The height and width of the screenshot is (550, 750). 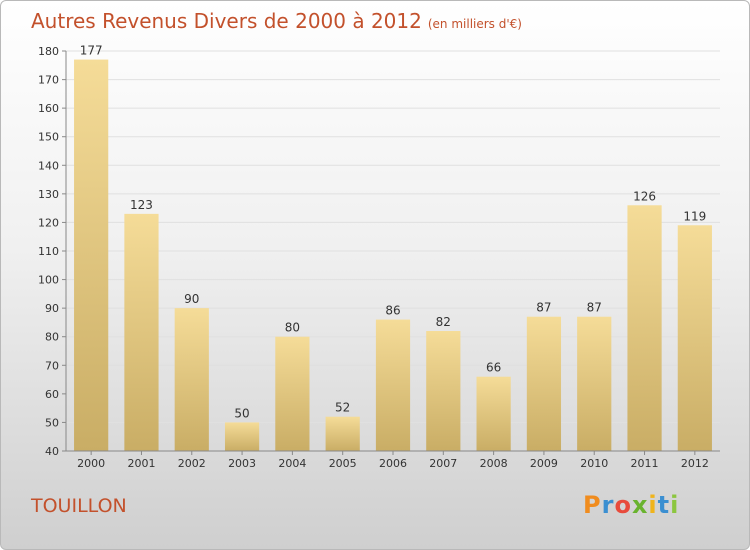 I want to click on y-tick-label: 80, so click(x=52, y=337).